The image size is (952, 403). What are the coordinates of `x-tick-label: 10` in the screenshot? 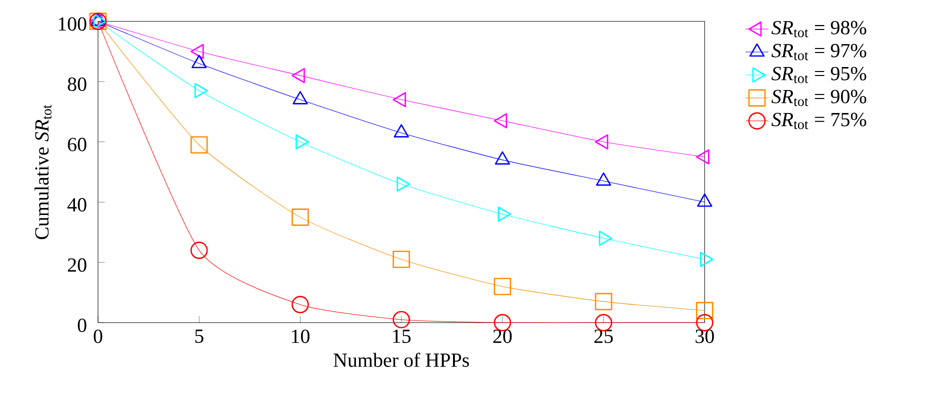 It's located at (301, 337).